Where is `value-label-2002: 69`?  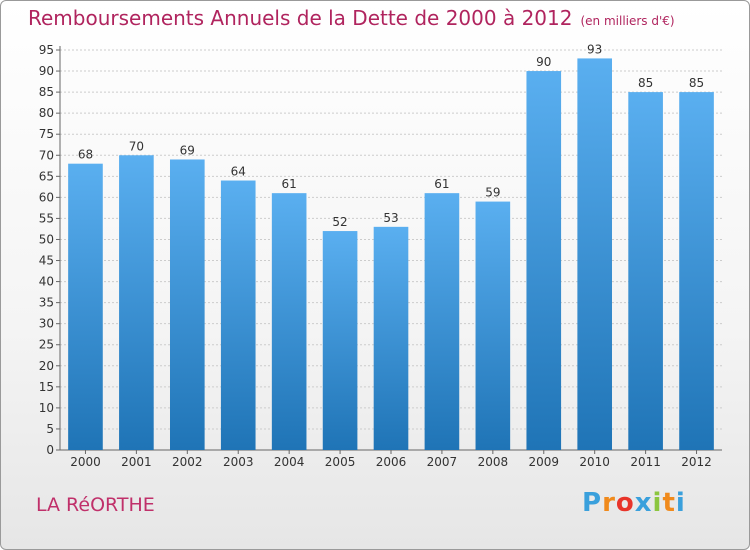 value-label-2002: 69 is located at coordinates (187, 150).